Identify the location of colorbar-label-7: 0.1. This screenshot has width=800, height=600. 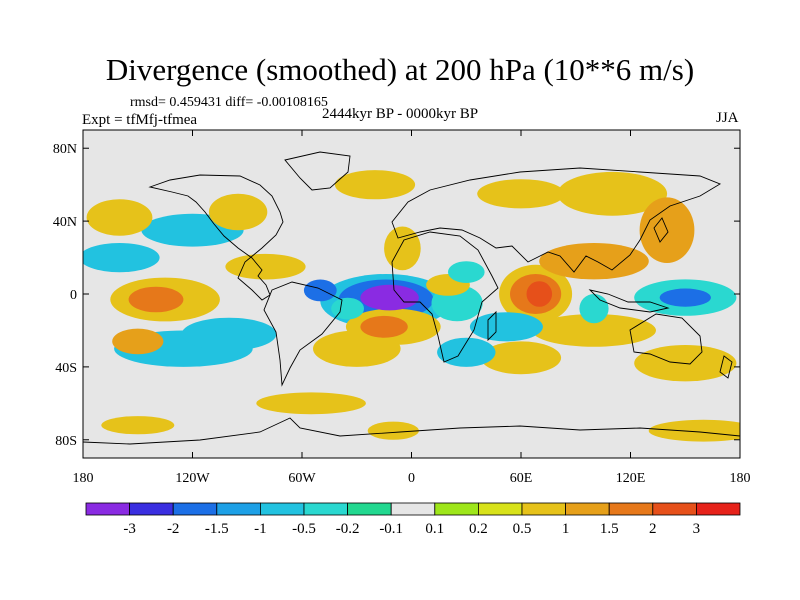
(434, 529).